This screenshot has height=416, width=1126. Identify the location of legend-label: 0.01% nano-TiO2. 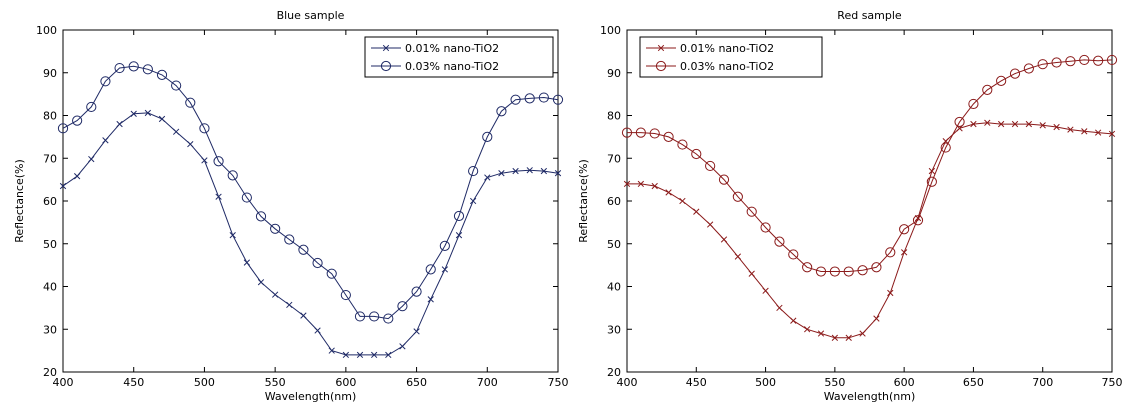
(727, 48).